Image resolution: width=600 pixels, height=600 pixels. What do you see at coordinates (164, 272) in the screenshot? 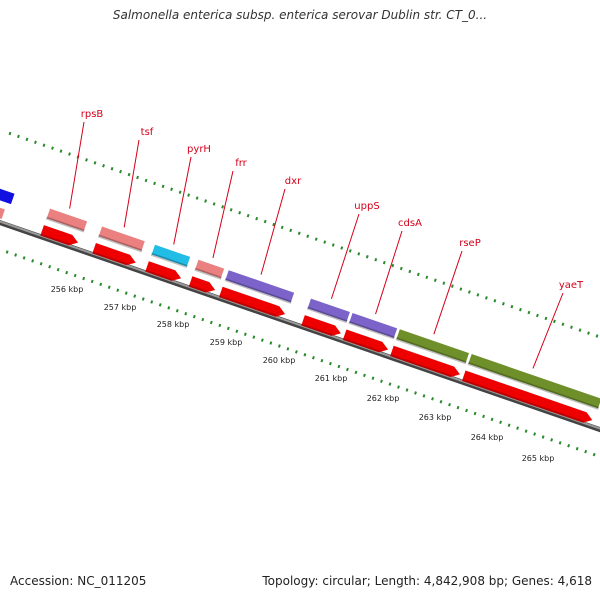
I see `cds-arrow-pyrH` at bounding box center [164, 272].